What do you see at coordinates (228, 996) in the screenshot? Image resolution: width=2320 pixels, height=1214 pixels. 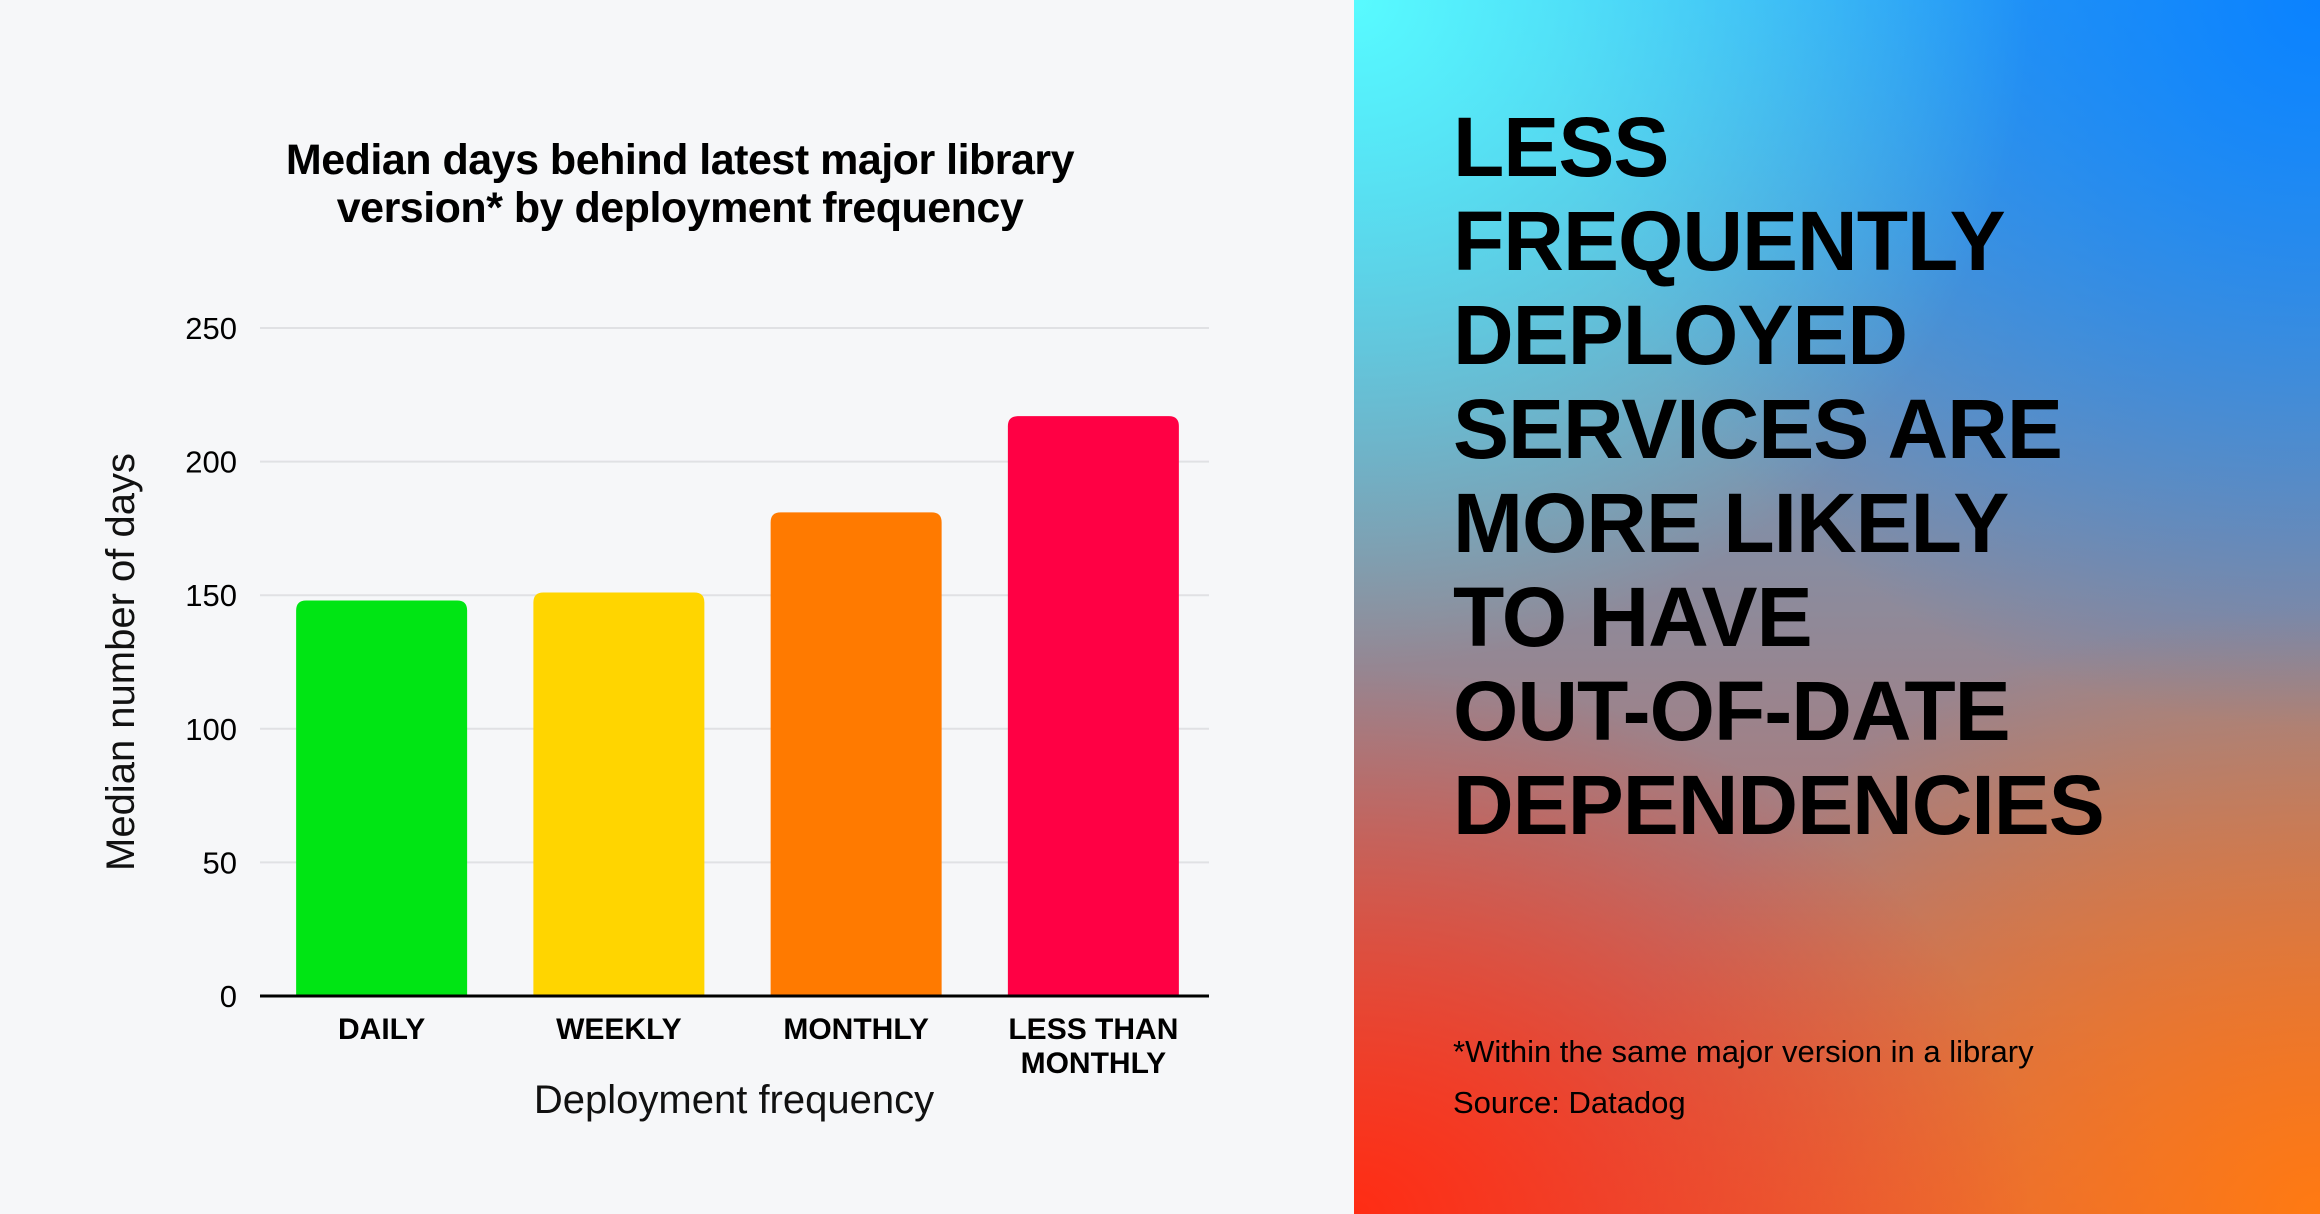 I see `y-tick-label: 0` at bounding box center [228, 996].